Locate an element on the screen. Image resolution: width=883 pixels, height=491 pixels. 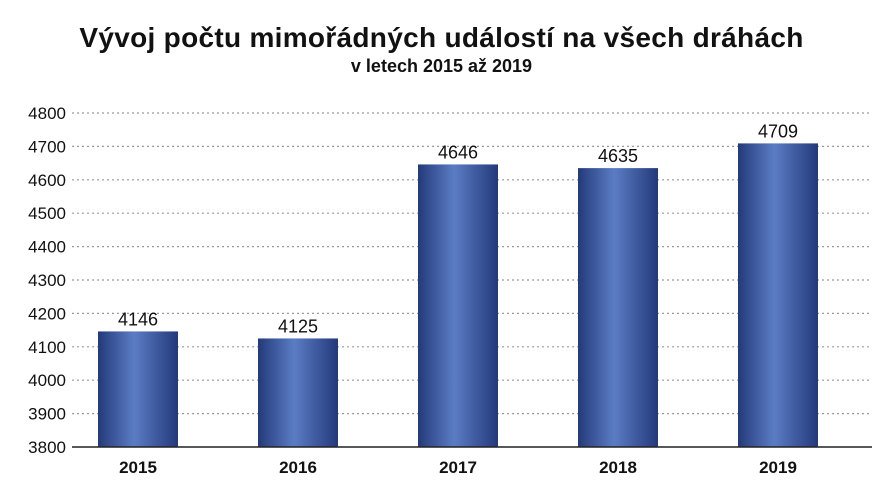
y-tick-label: 4800 is located at coordinates (47, 113).